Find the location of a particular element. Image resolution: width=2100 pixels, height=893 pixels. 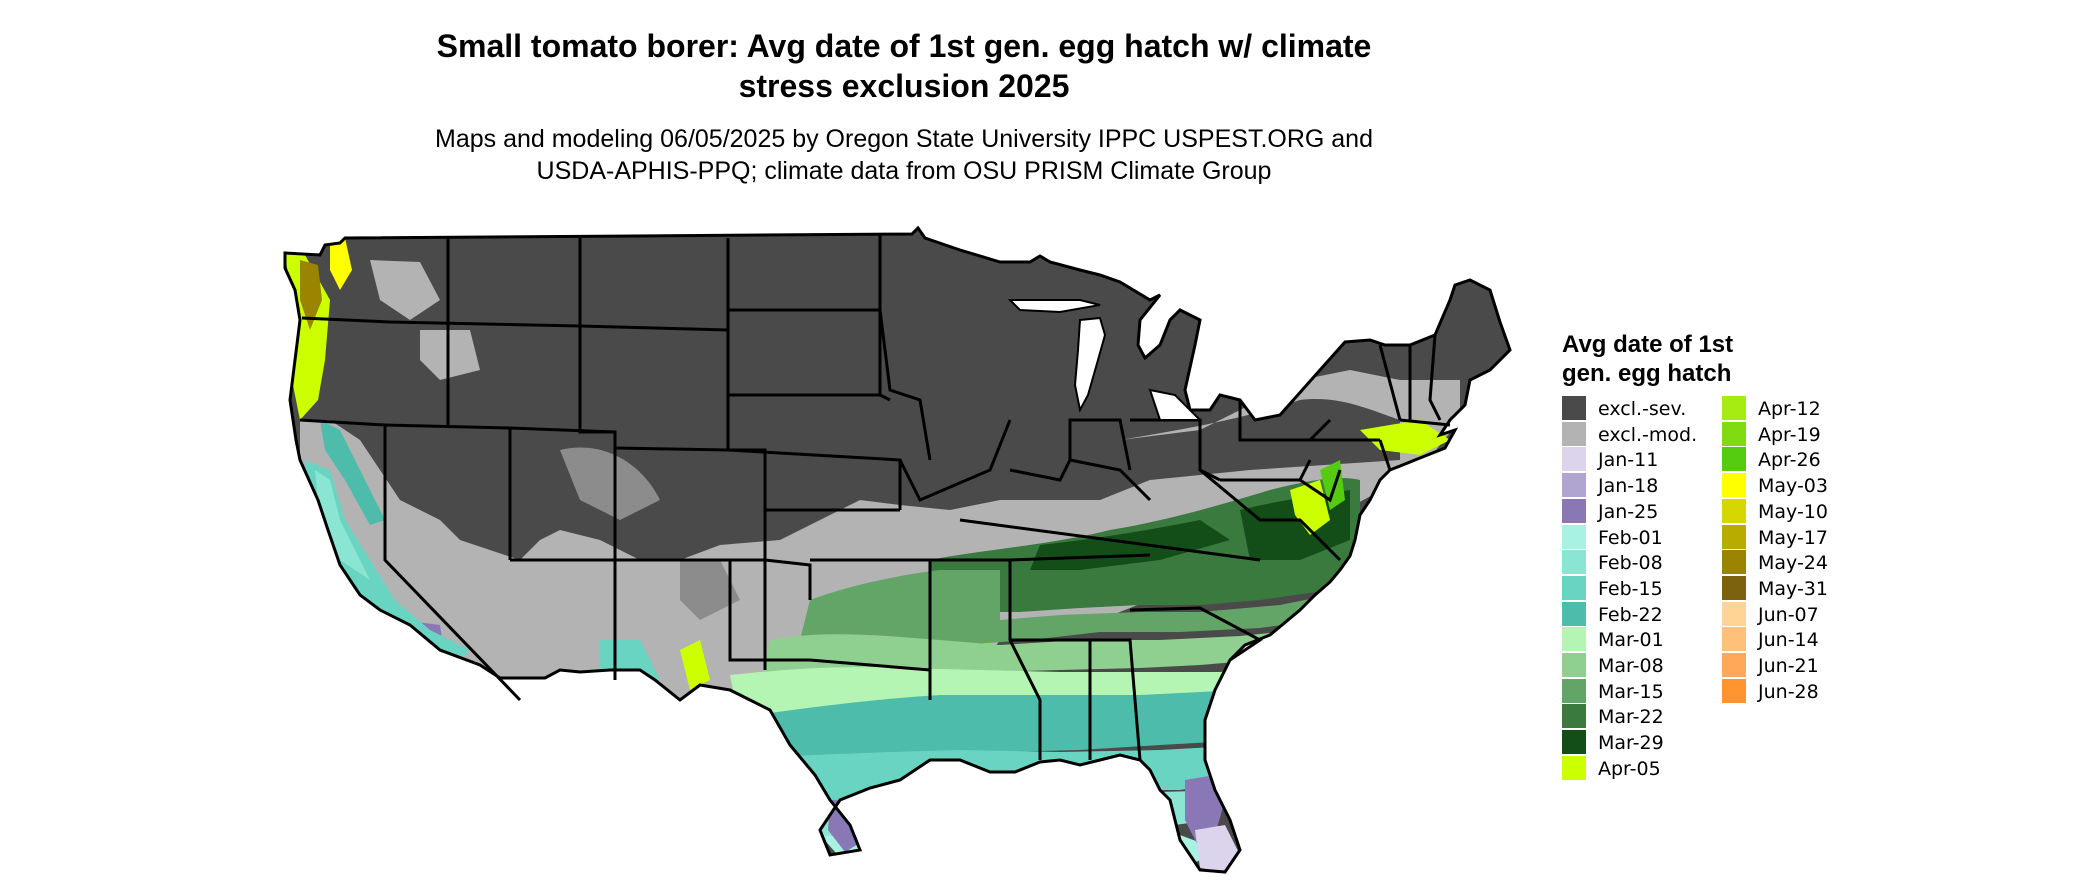

legend-item: Jun-07 is located at coordinates (1802, 614).